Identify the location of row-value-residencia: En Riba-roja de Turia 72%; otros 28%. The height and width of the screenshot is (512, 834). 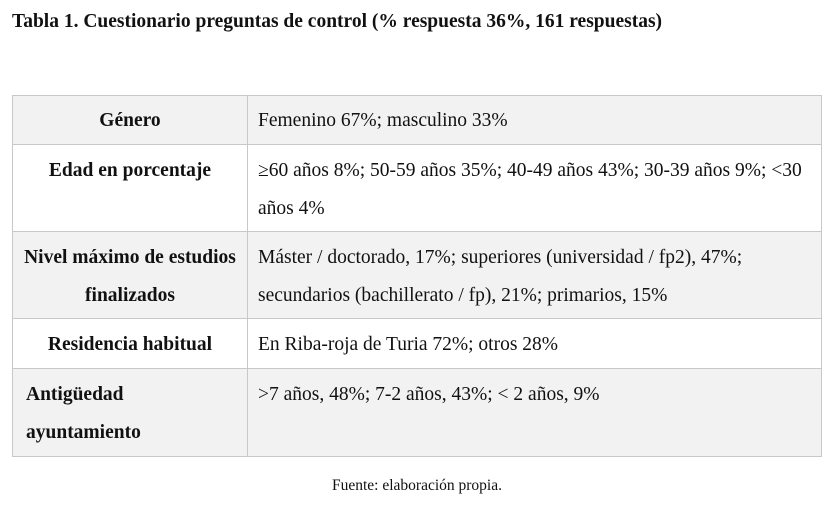
(534, 343).